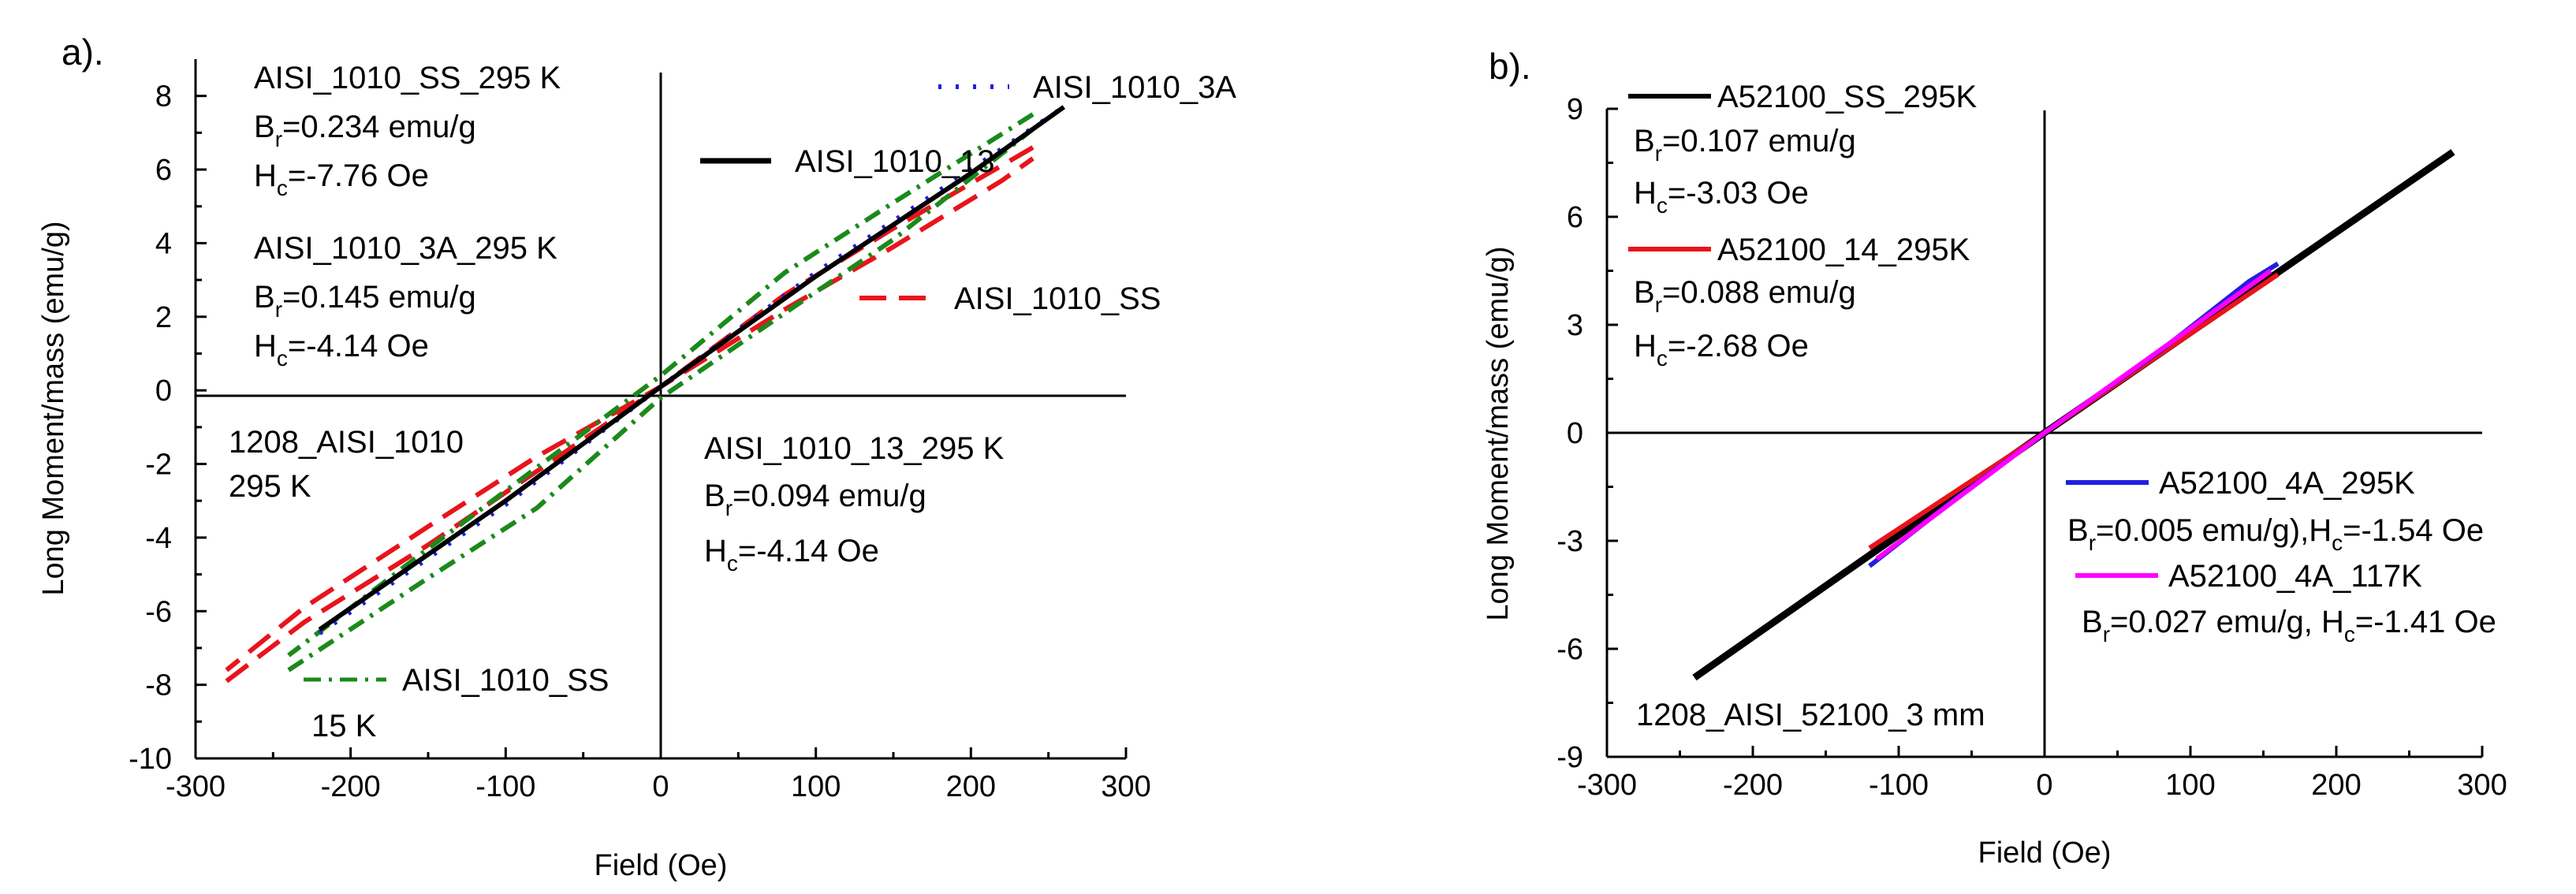 Image resolution: width=2576 pixels, height=894 pixels. Describe the element at coordinates (2044, 785) in the screenshot. I see `chart-b-x-tick-label: 0` at that location.